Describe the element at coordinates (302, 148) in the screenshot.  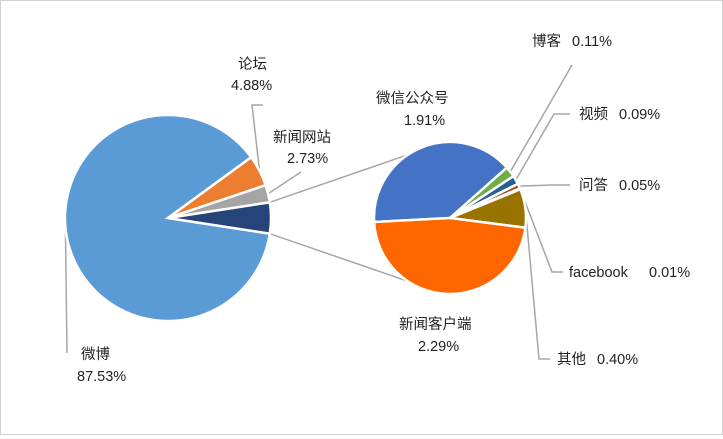
I see `data-label-news-site: 新闻网站 2.73%` at that location.